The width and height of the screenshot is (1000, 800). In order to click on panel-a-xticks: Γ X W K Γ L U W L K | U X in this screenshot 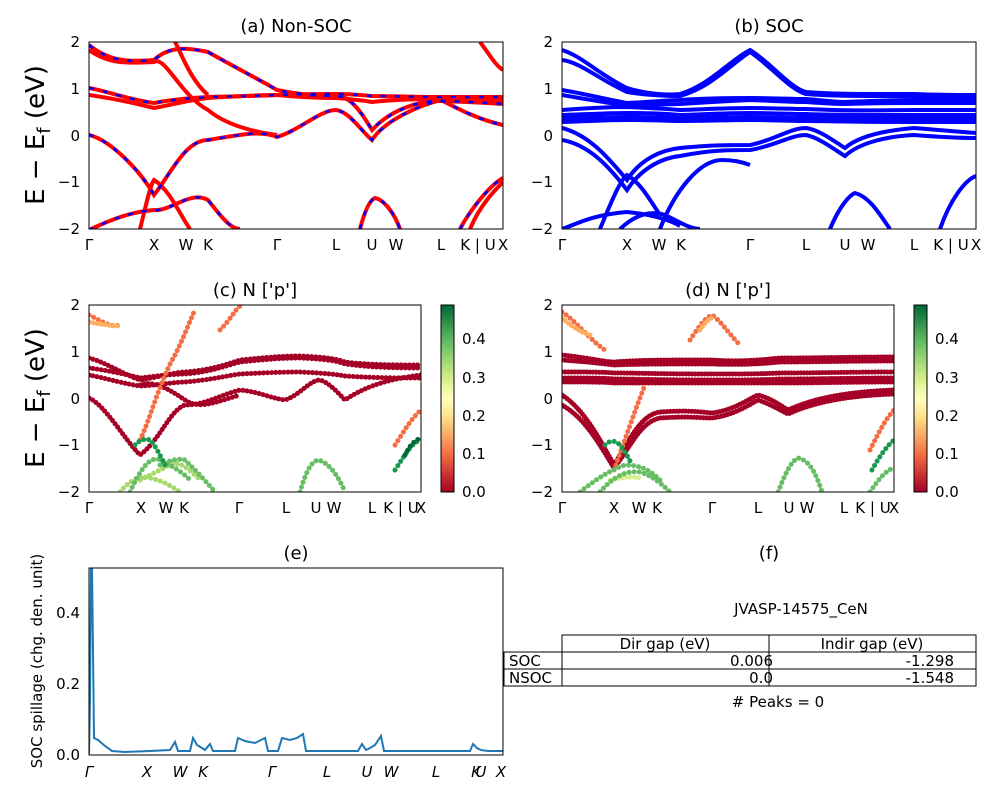, I will do `click(296, 245)`.